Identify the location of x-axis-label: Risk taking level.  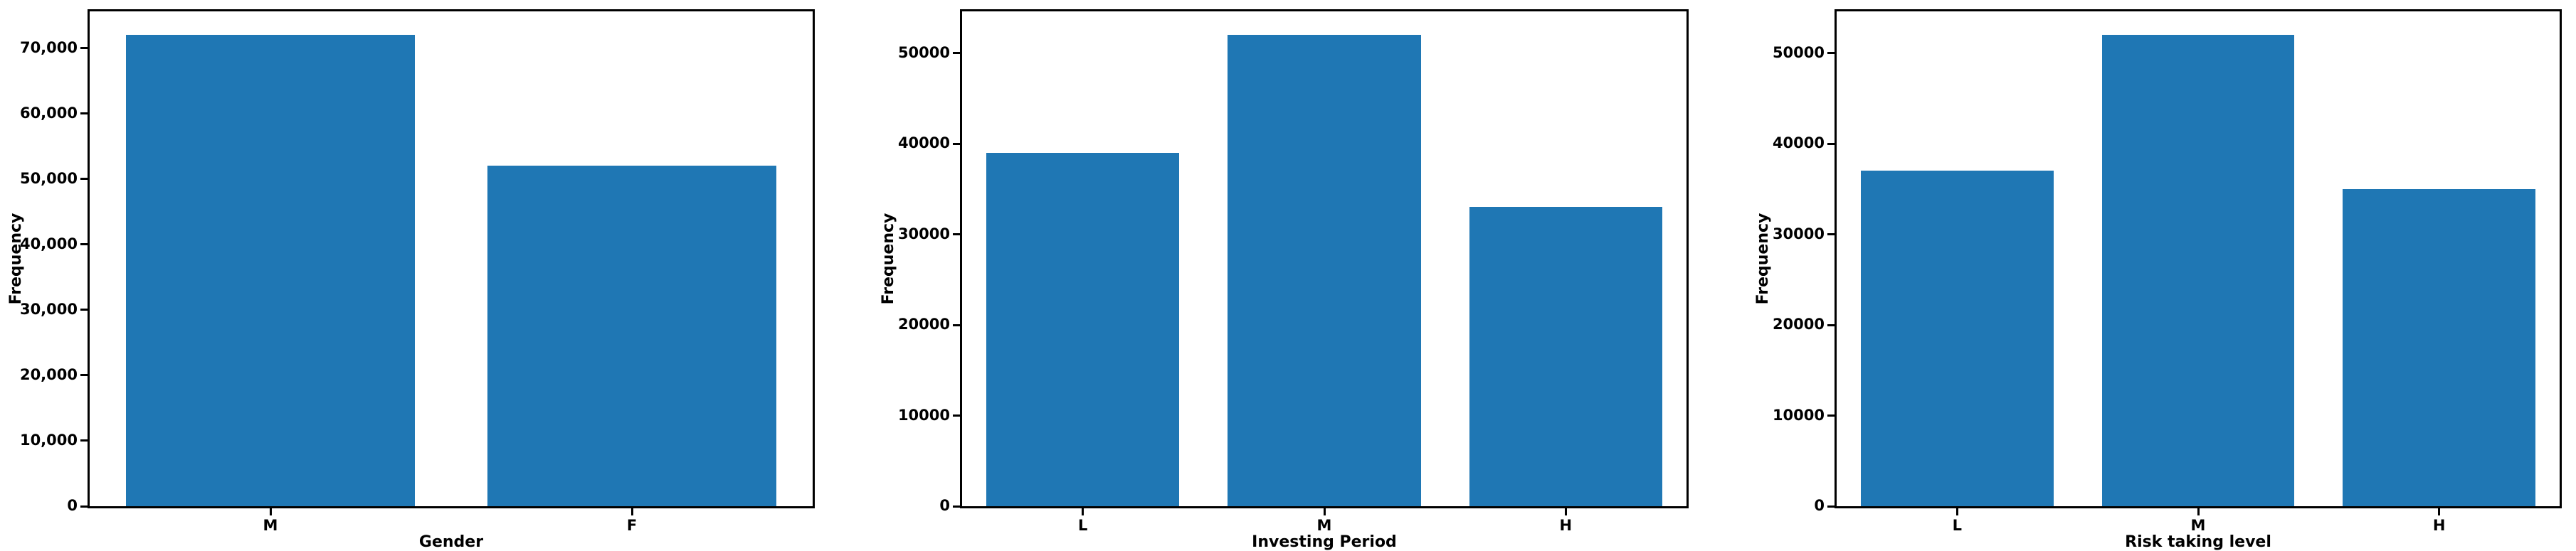
(2198, 542).